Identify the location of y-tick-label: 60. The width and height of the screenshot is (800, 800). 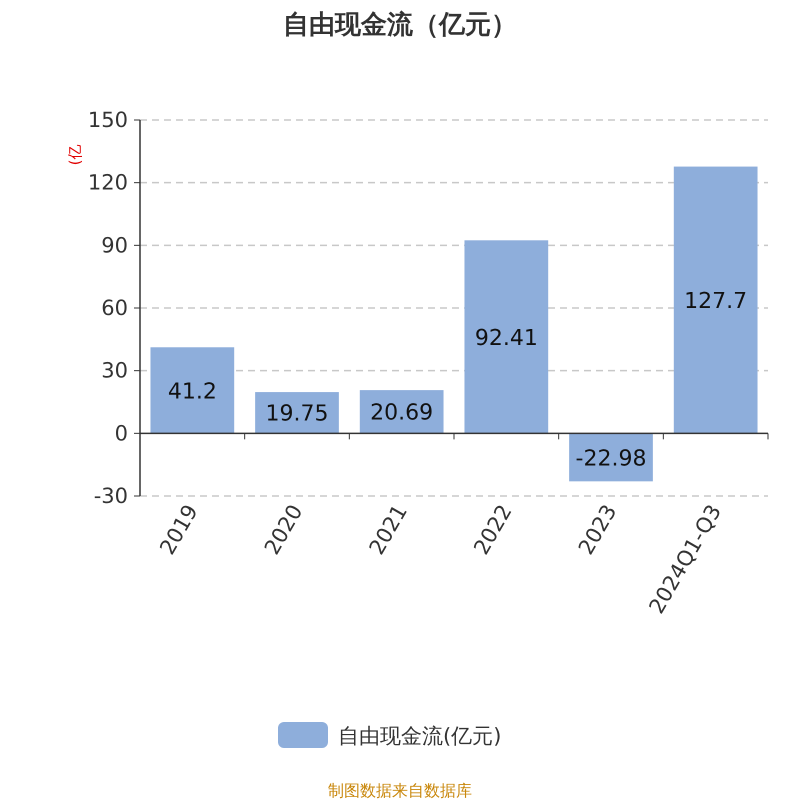
(114, 308).